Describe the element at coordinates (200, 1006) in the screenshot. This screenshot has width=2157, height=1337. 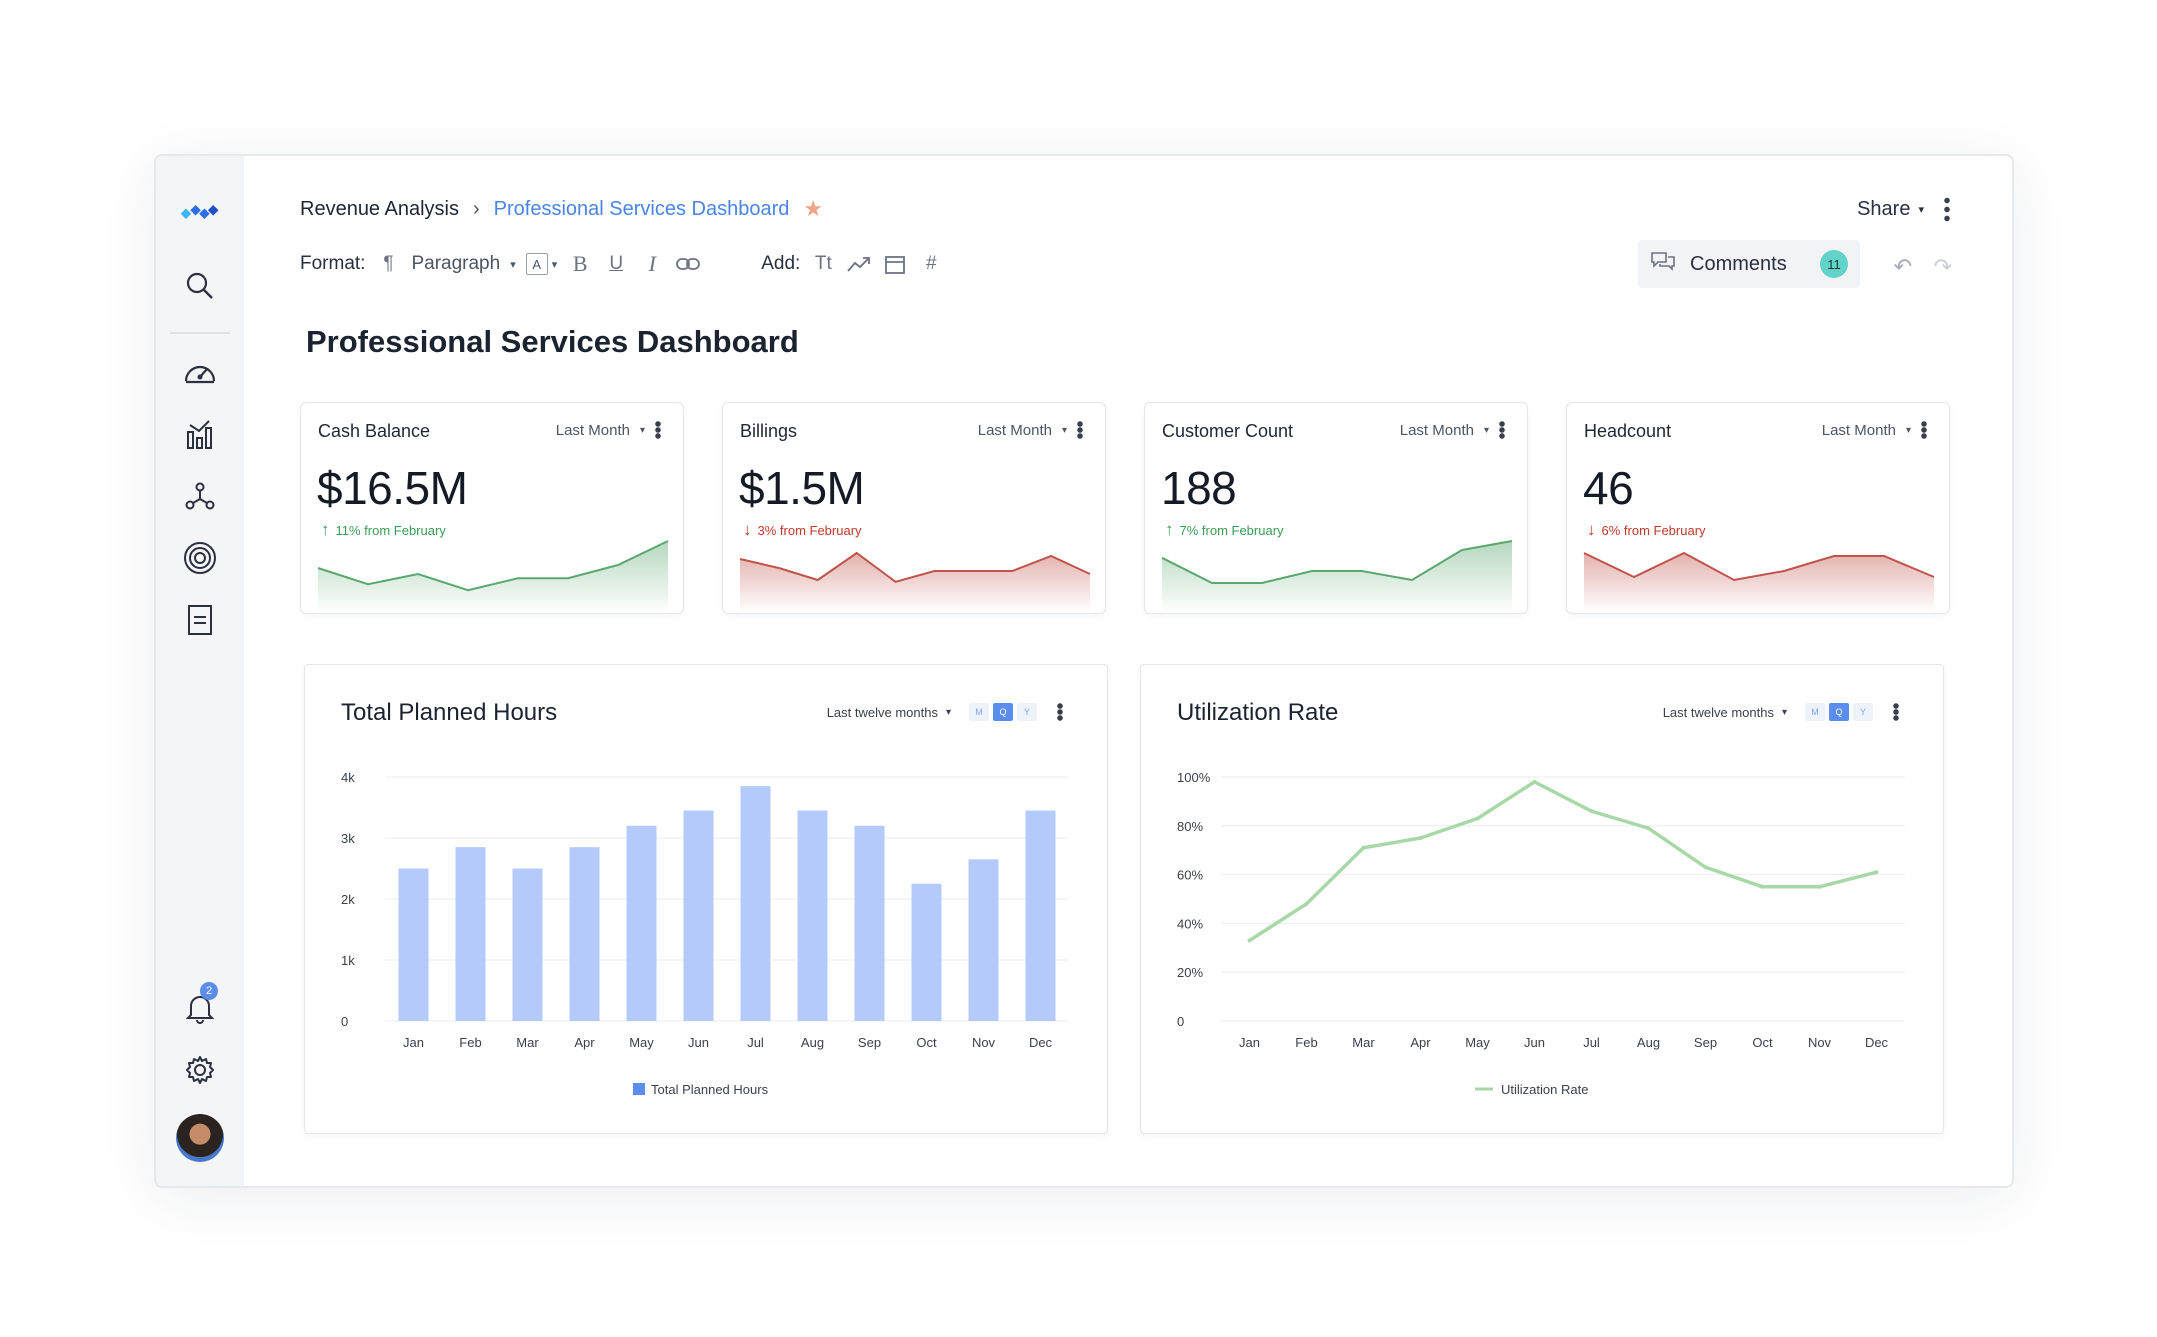
I see `bell-icon: 2` at that location.